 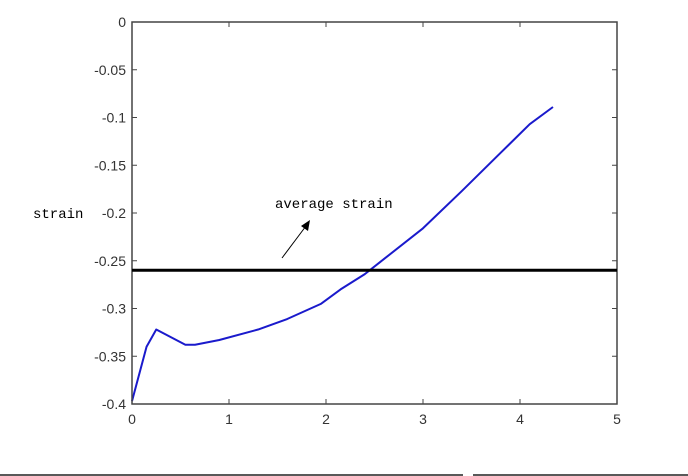 I want to click on y-axis-label: strain, so click(x=58, y=215).